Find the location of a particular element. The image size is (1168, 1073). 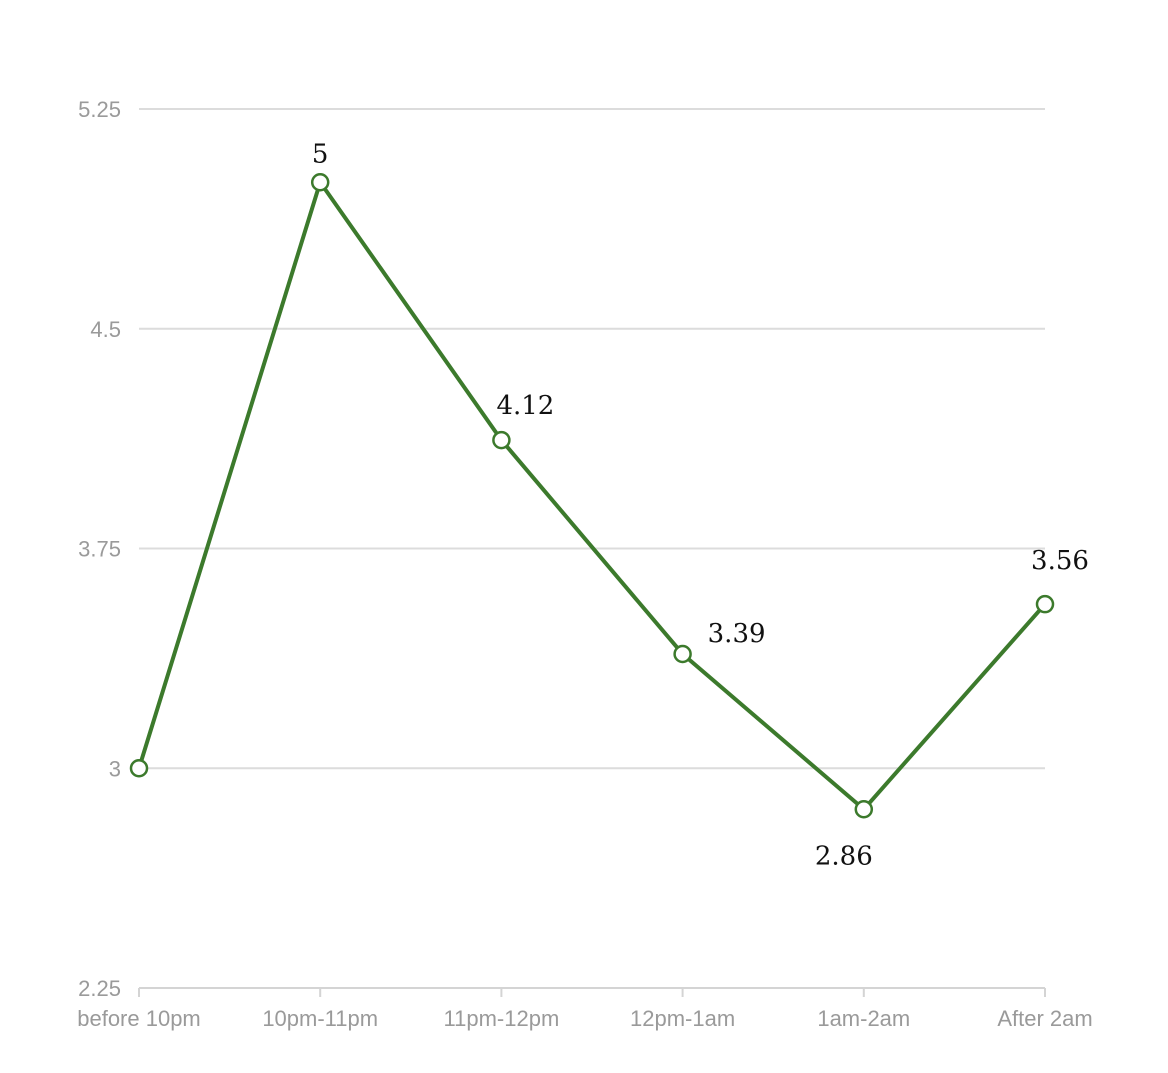

x-tick-label: 12pm-1am is located at coordinates (682, 1018).